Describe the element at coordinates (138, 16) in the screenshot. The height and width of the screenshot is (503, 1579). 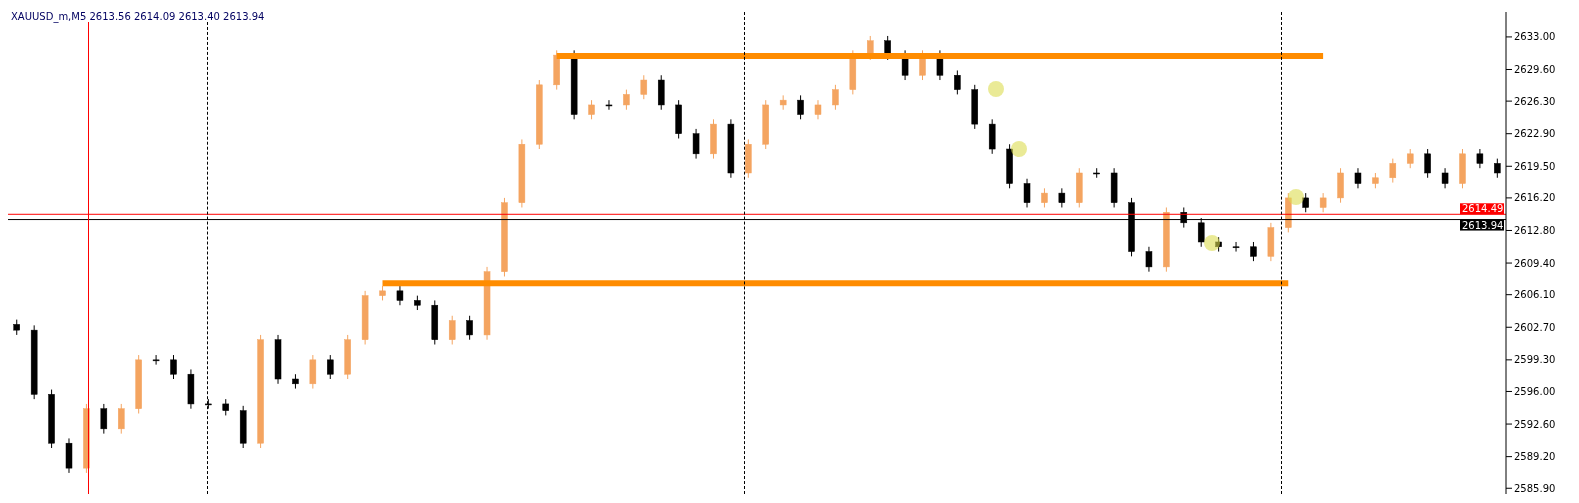
I see `chart-title: XAUUSD_m,M5 2613.56 2614.09 2613.40 2613.94` at that location.